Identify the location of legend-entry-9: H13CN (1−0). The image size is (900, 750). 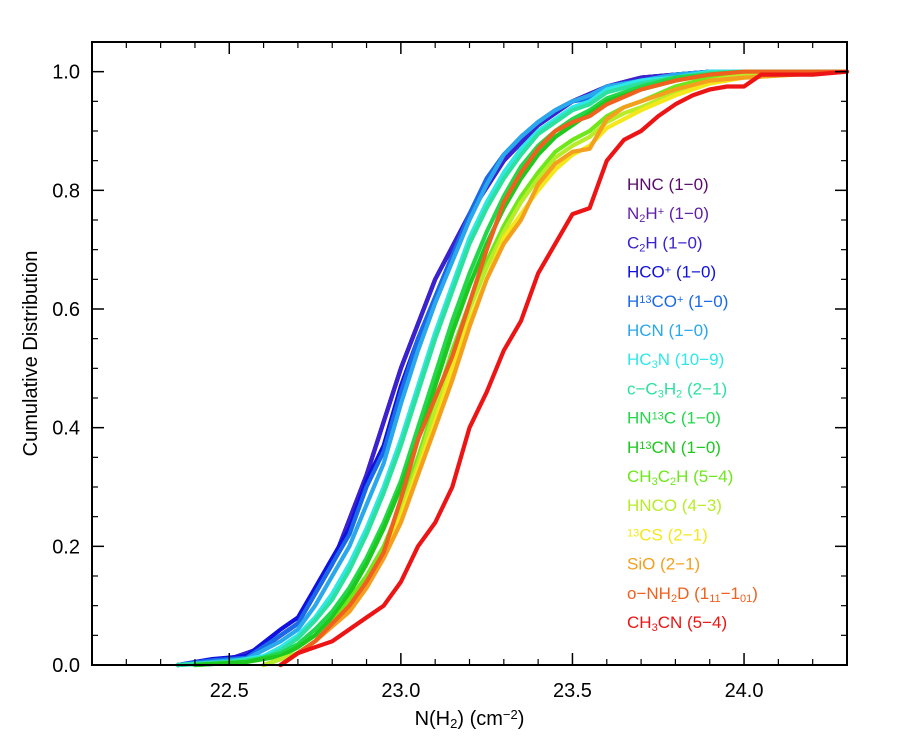
(674, 447).